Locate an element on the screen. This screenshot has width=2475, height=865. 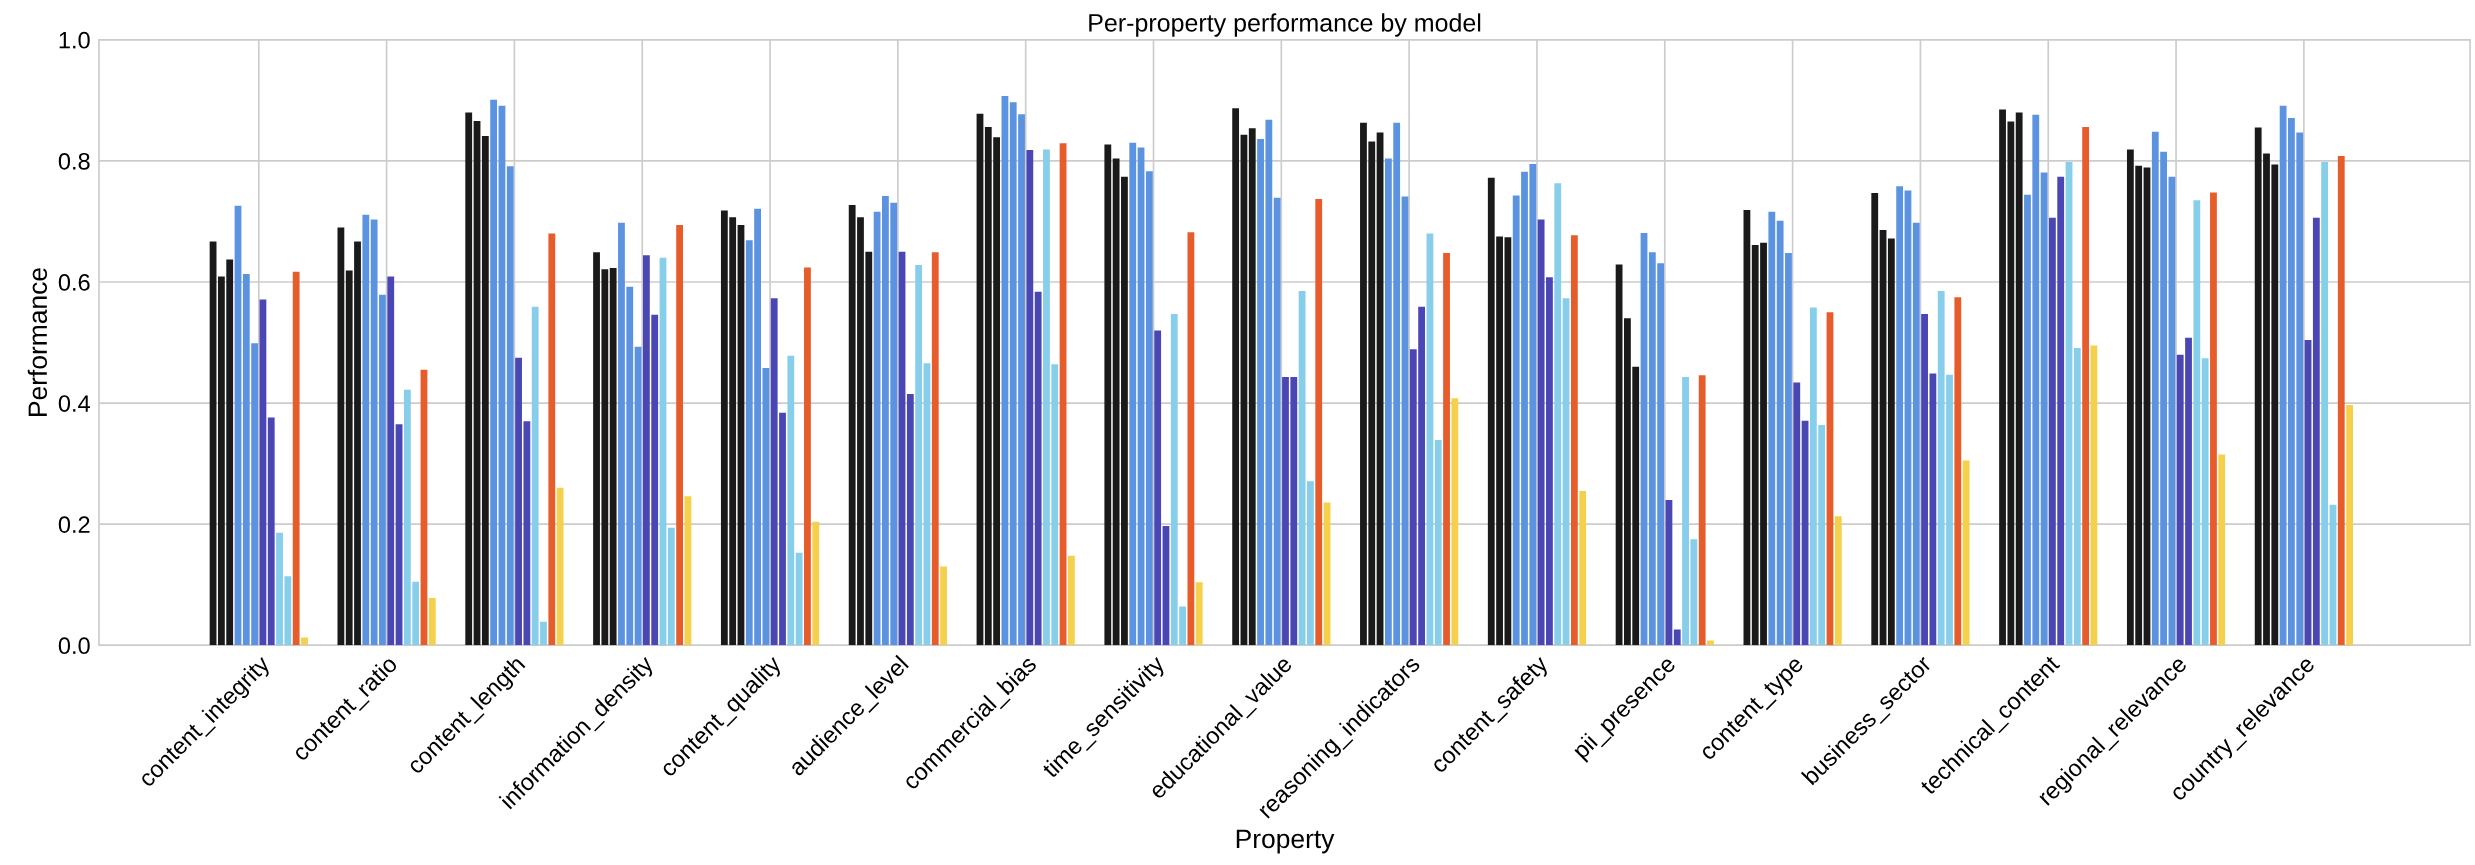
y-tick-label: 1.0 is located at coordinates (74, 40).